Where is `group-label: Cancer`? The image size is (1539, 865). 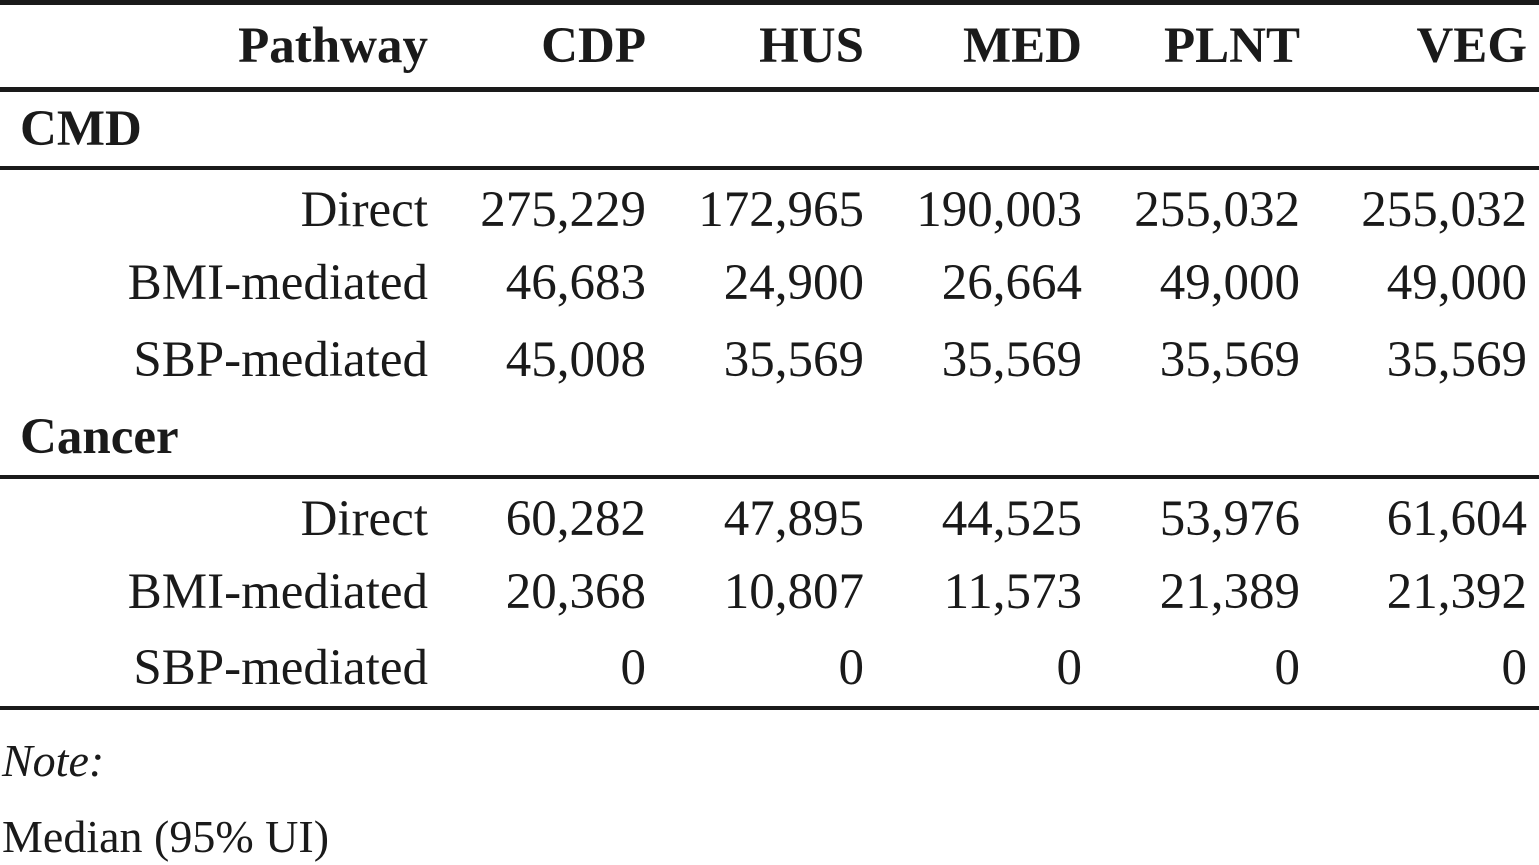 group-label: Cancer is located at coordinates (769, 438).